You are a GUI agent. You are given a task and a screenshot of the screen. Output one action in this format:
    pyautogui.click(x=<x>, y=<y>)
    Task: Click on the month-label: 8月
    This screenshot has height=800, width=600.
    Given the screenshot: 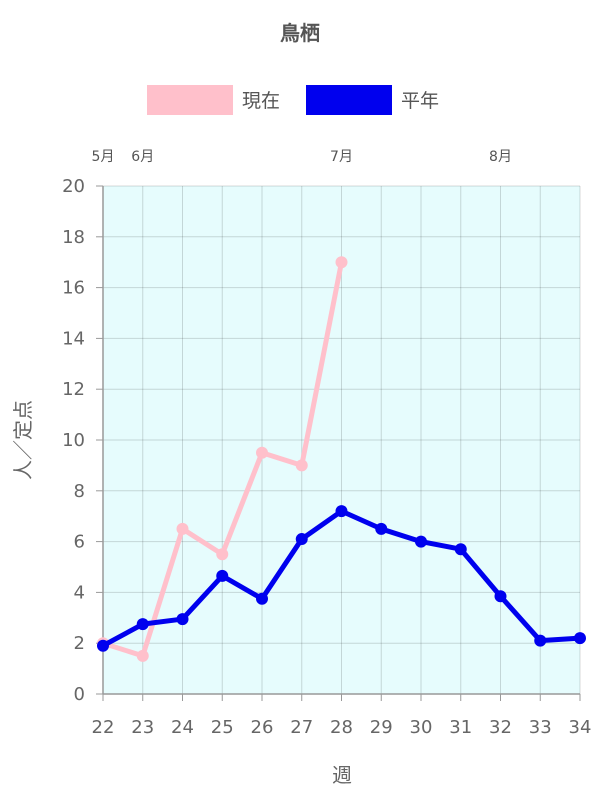 What is the action you would take?
    pyautogui.click(x=500, y=157)
    